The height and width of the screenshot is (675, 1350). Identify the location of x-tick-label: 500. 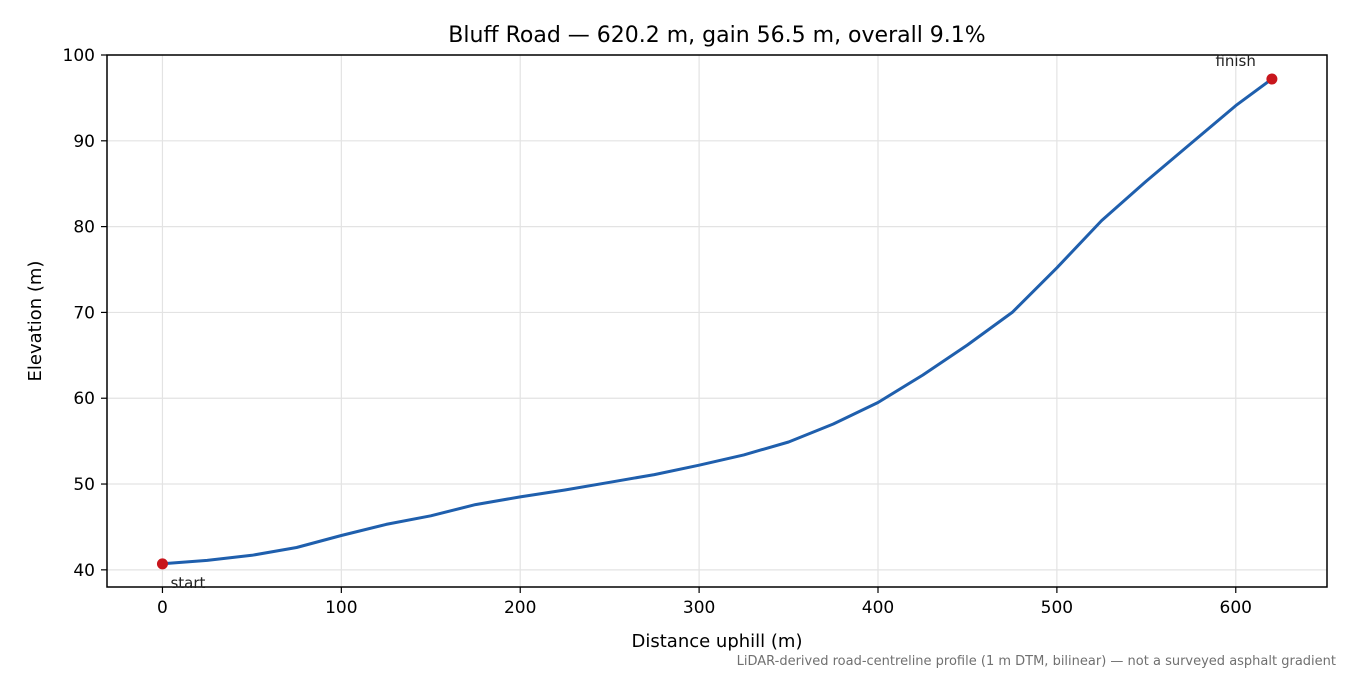
(1057, 608).